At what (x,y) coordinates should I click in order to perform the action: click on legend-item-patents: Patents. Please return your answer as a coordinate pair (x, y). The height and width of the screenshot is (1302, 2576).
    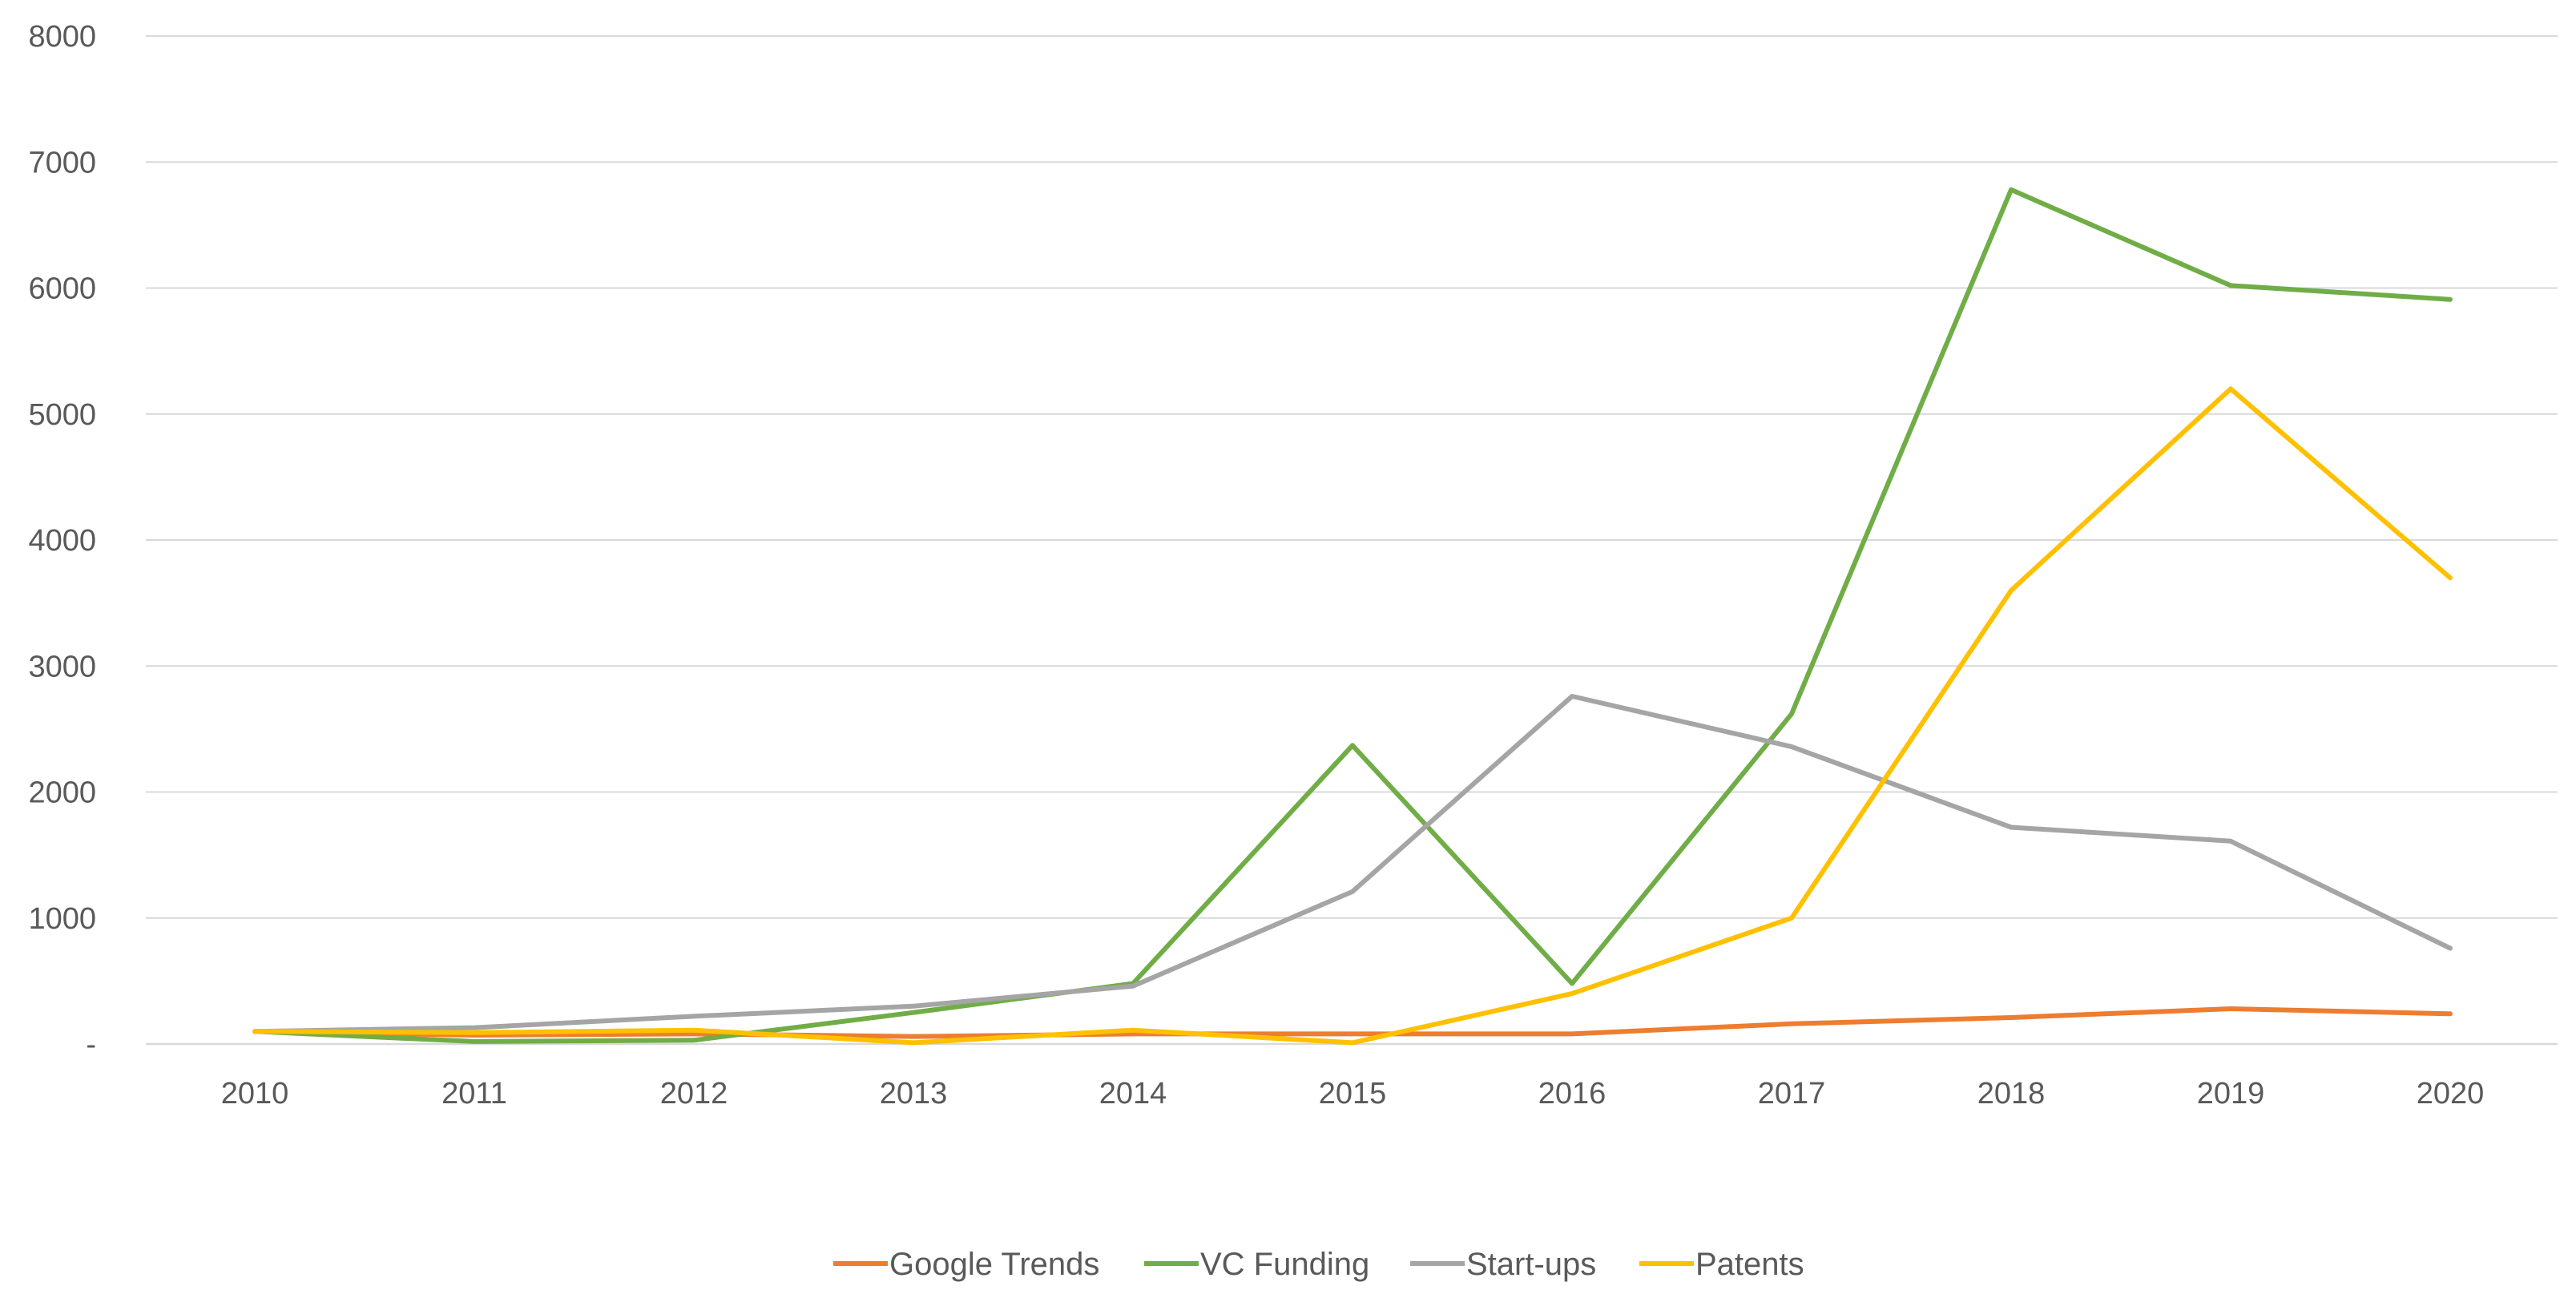
    Looking at the image, I should click on (1721, 1264).